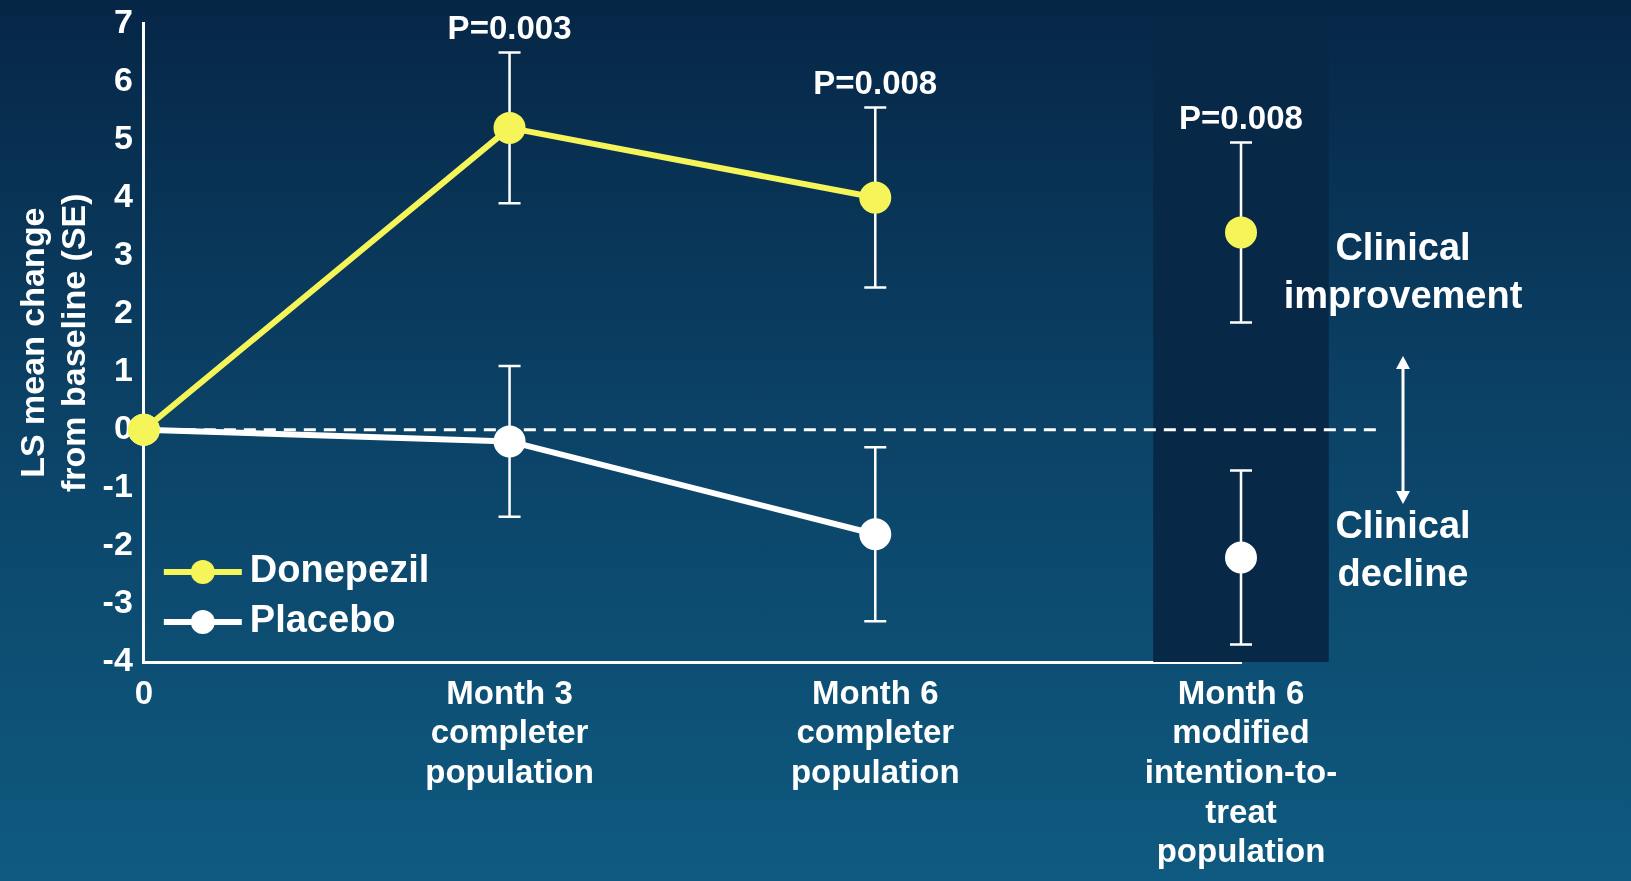 The height and width of the screenshot is (881, 1631). What do you see at coordinates (123, 78) in the screenshot?
I see `y-tick-label: 6` at bounding box center [123, 78].